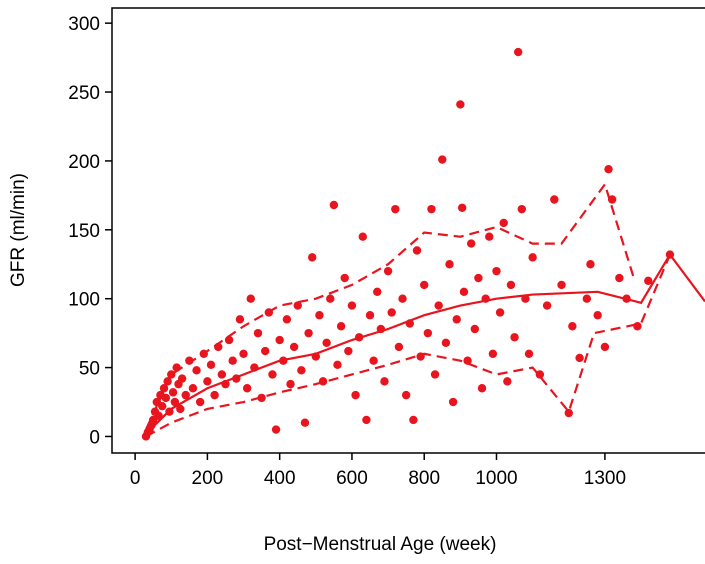 The image size is (705, 564). Describe the element at coordinates (84, 162) in the screenshot. I see `y-tick-label: 200` at that location.